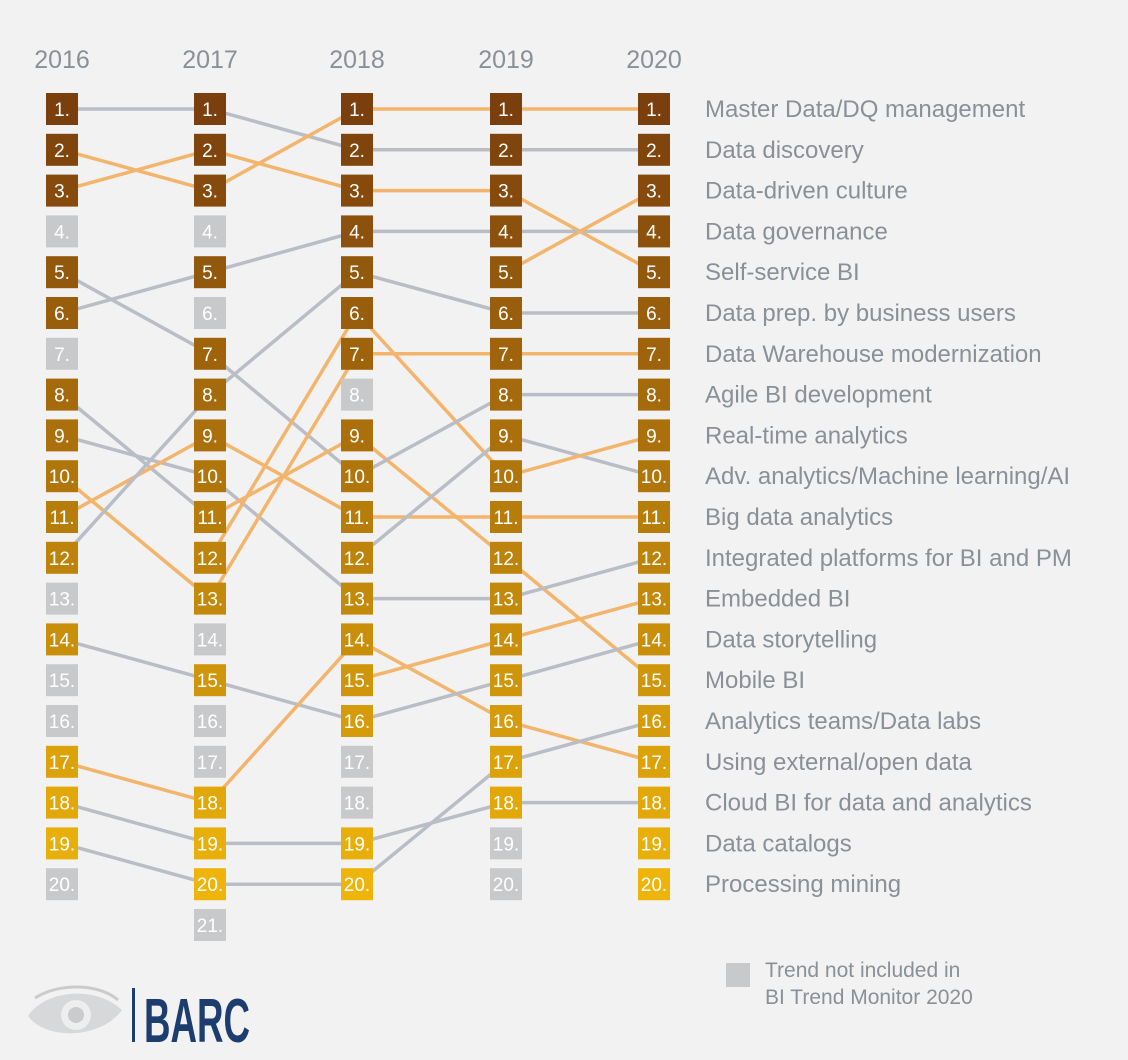 This screenshot has width=1128, height=1060. What do you see at coordinates (865, 109) in the screenshot?
I see `trend-label-1: Master Data/DQ management` at bounding box center [865, 109].